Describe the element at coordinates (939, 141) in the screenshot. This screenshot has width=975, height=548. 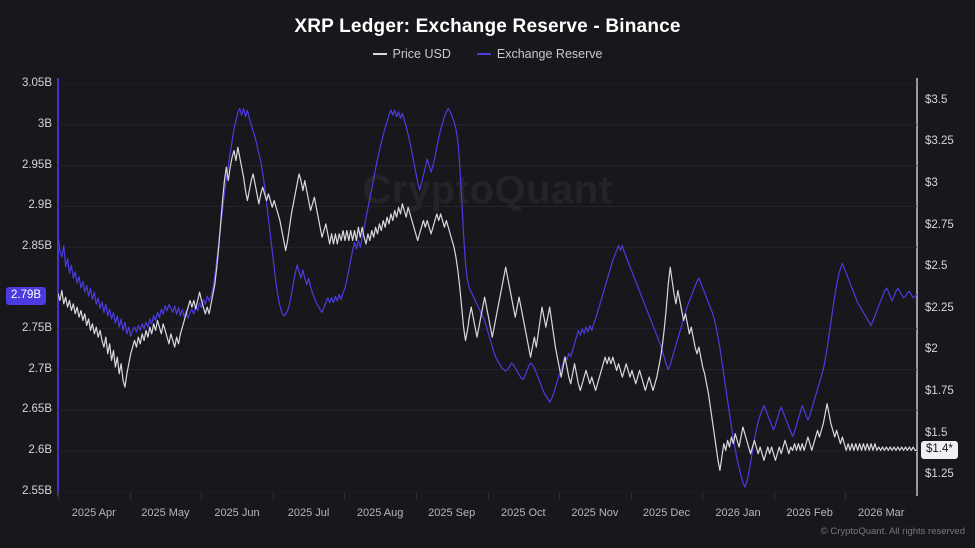
I see `right-axis-tick: $3.25` at that location.